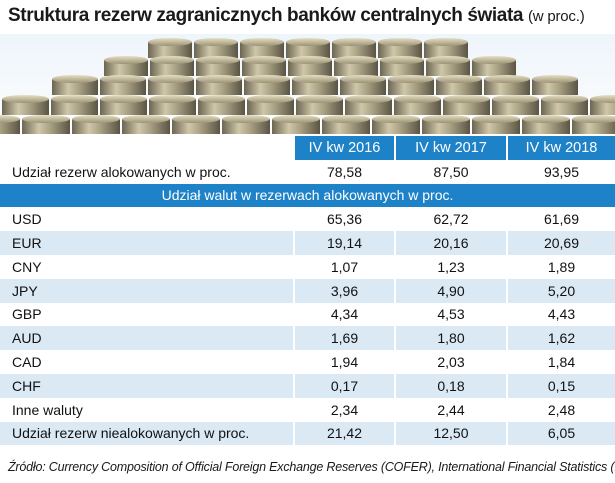 The height and width of the screenshot is (483, 615). Describe the element at coordinates (560, 290) in the screenshot. I see `cell-value: 5,20` at that location.